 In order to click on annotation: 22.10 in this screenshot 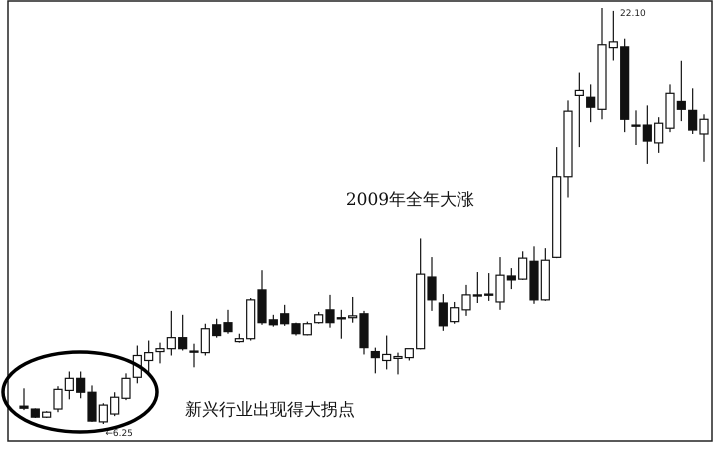, I will do `click(633, 14)`.